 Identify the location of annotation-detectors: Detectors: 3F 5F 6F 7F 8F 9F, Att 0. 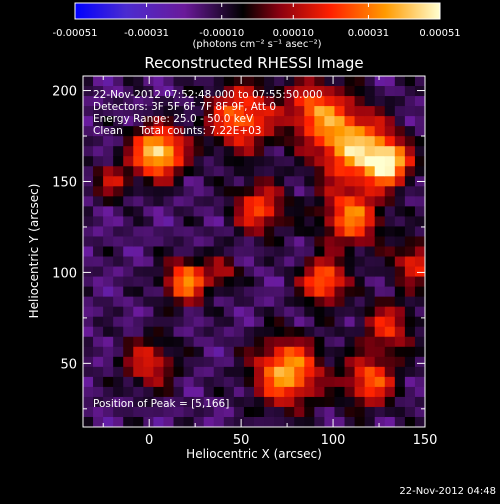
(184, 107).